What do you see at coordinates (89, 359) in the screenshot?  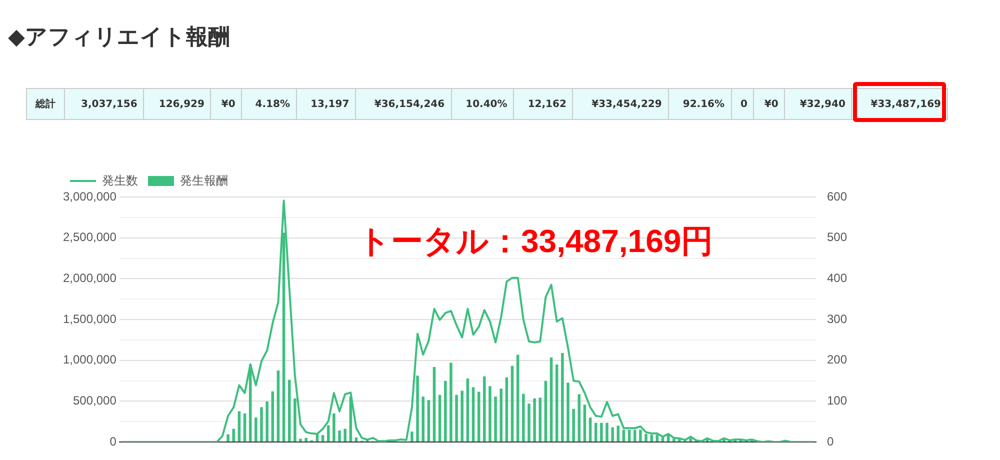 I see `y-tick-label: 1,000,000` at bounding box center [89, 359].